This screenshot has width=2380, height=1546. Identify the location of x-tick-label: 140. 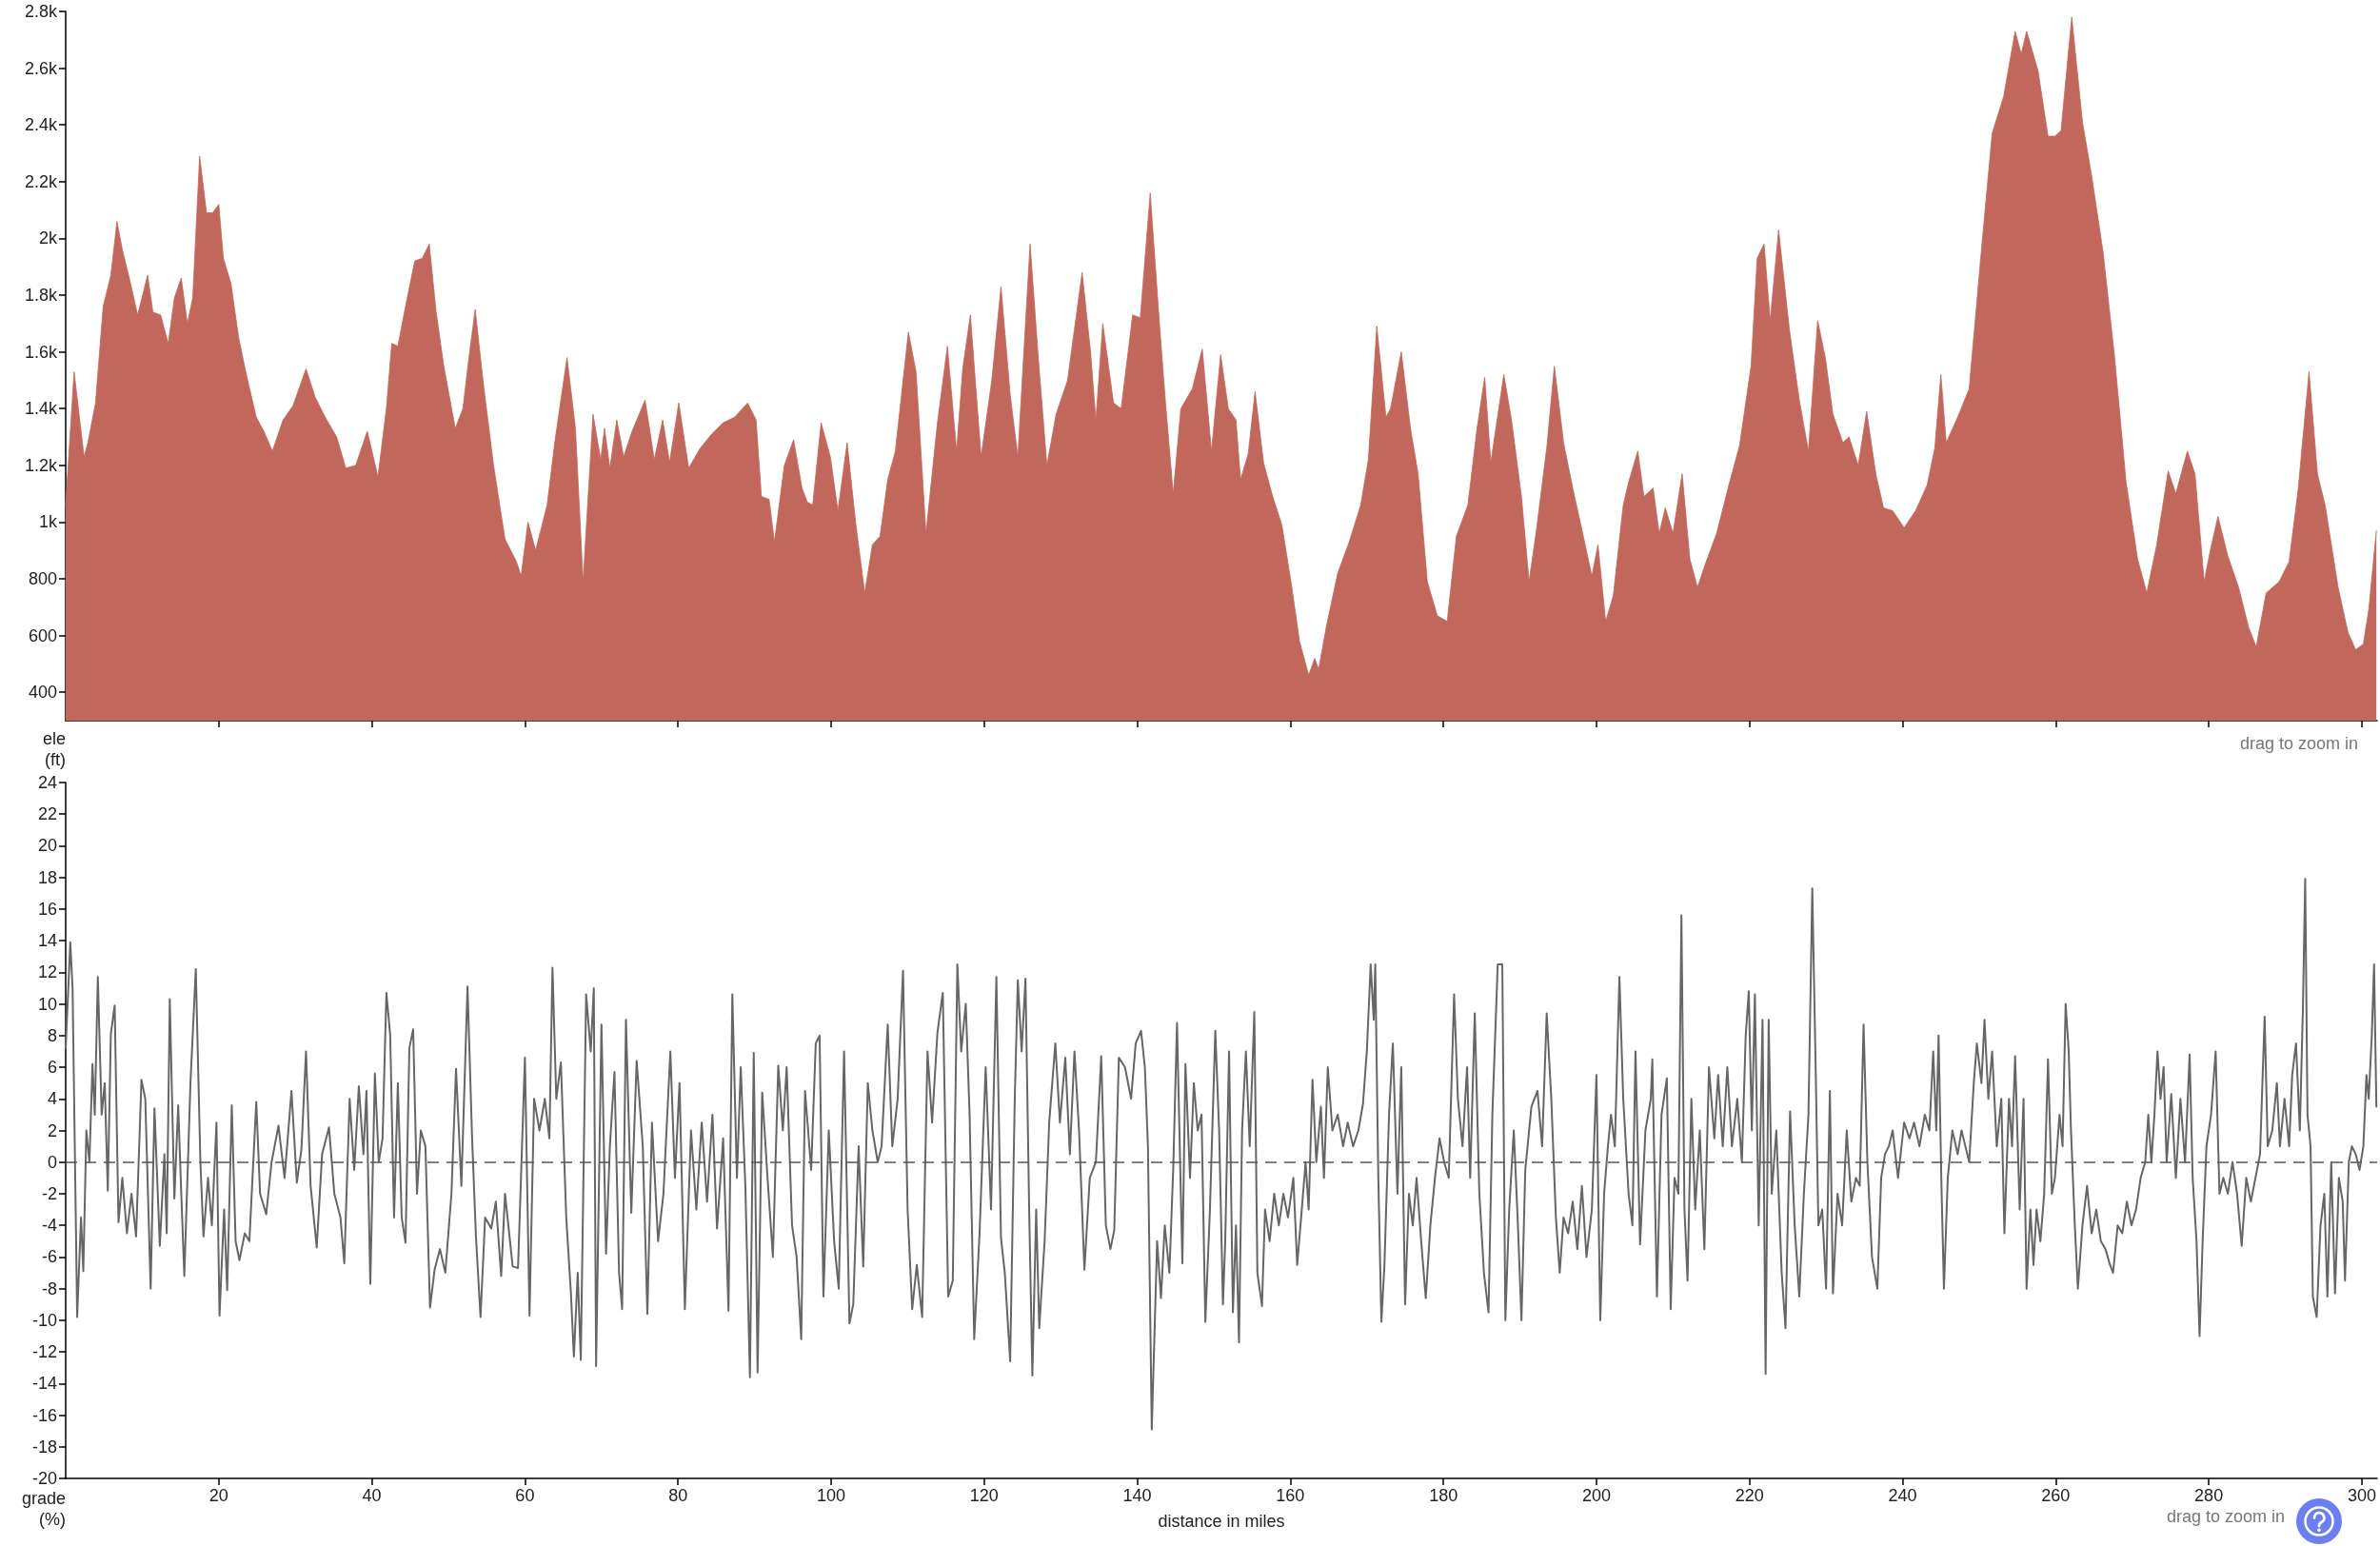
(1137, 1495).